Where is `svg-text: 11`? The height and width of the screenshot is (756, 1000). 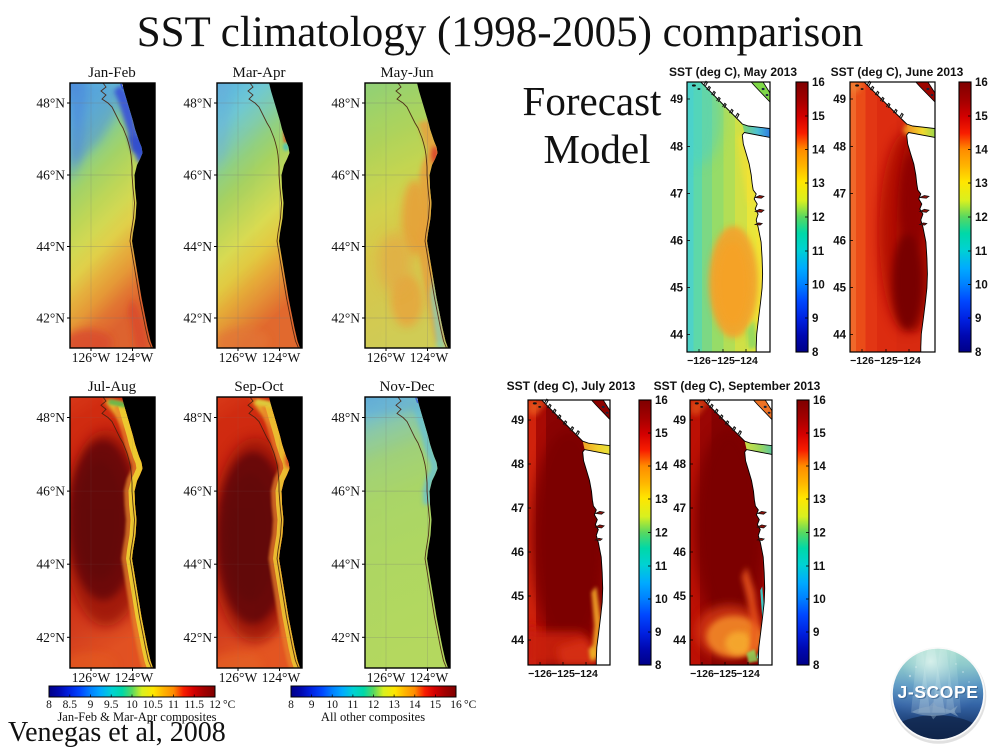
svg-text: 11 is located at coordinates (818, 252).